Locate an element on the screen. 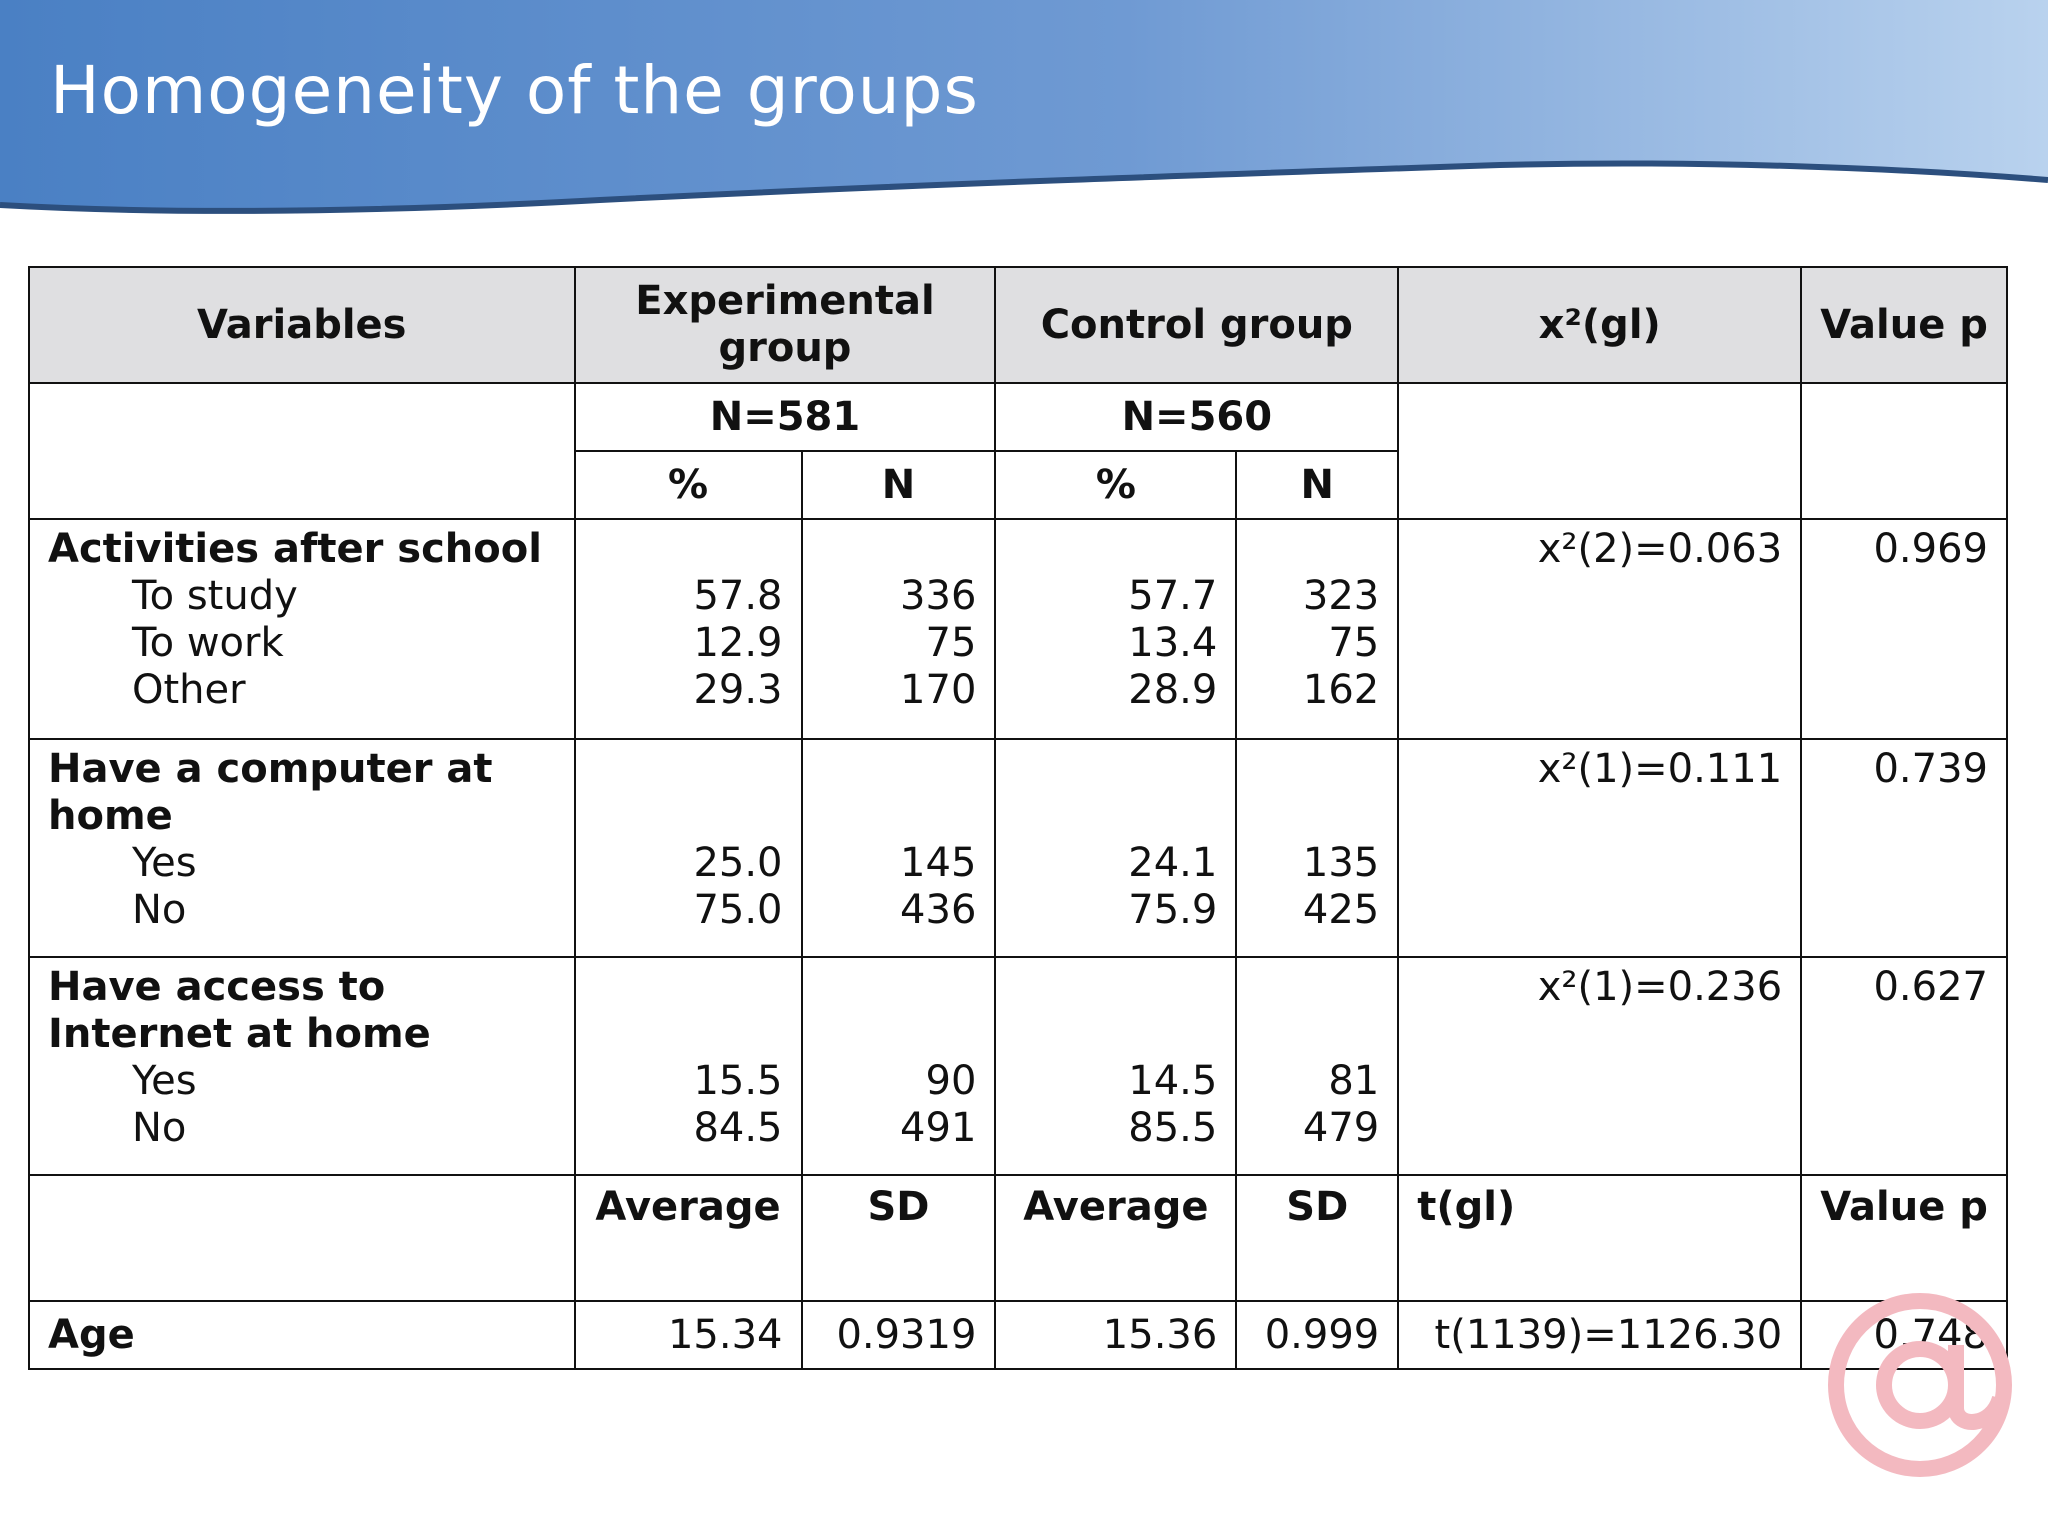 The width and height of the screenshot is (2048, 1536). value: 81 is located at coordinates (1354, 1081).